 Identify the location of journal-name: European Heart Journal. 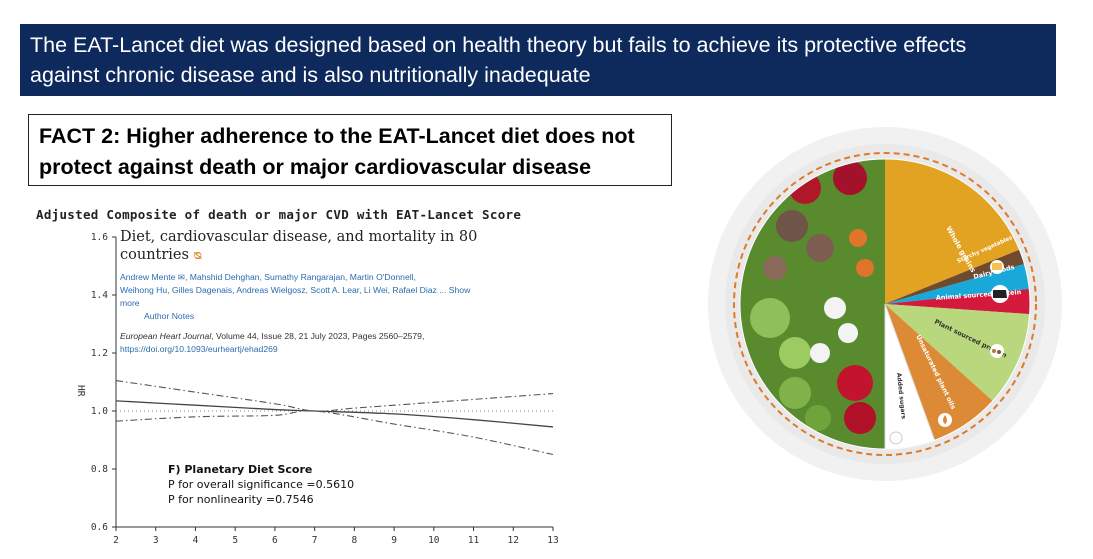
(166, 336).